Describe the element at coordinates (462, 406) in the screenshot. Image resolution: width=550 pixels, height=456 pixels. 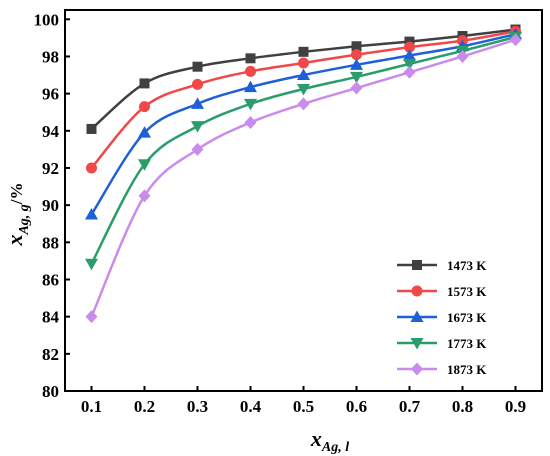
I see `x-tick-label: 0.8` at that location.